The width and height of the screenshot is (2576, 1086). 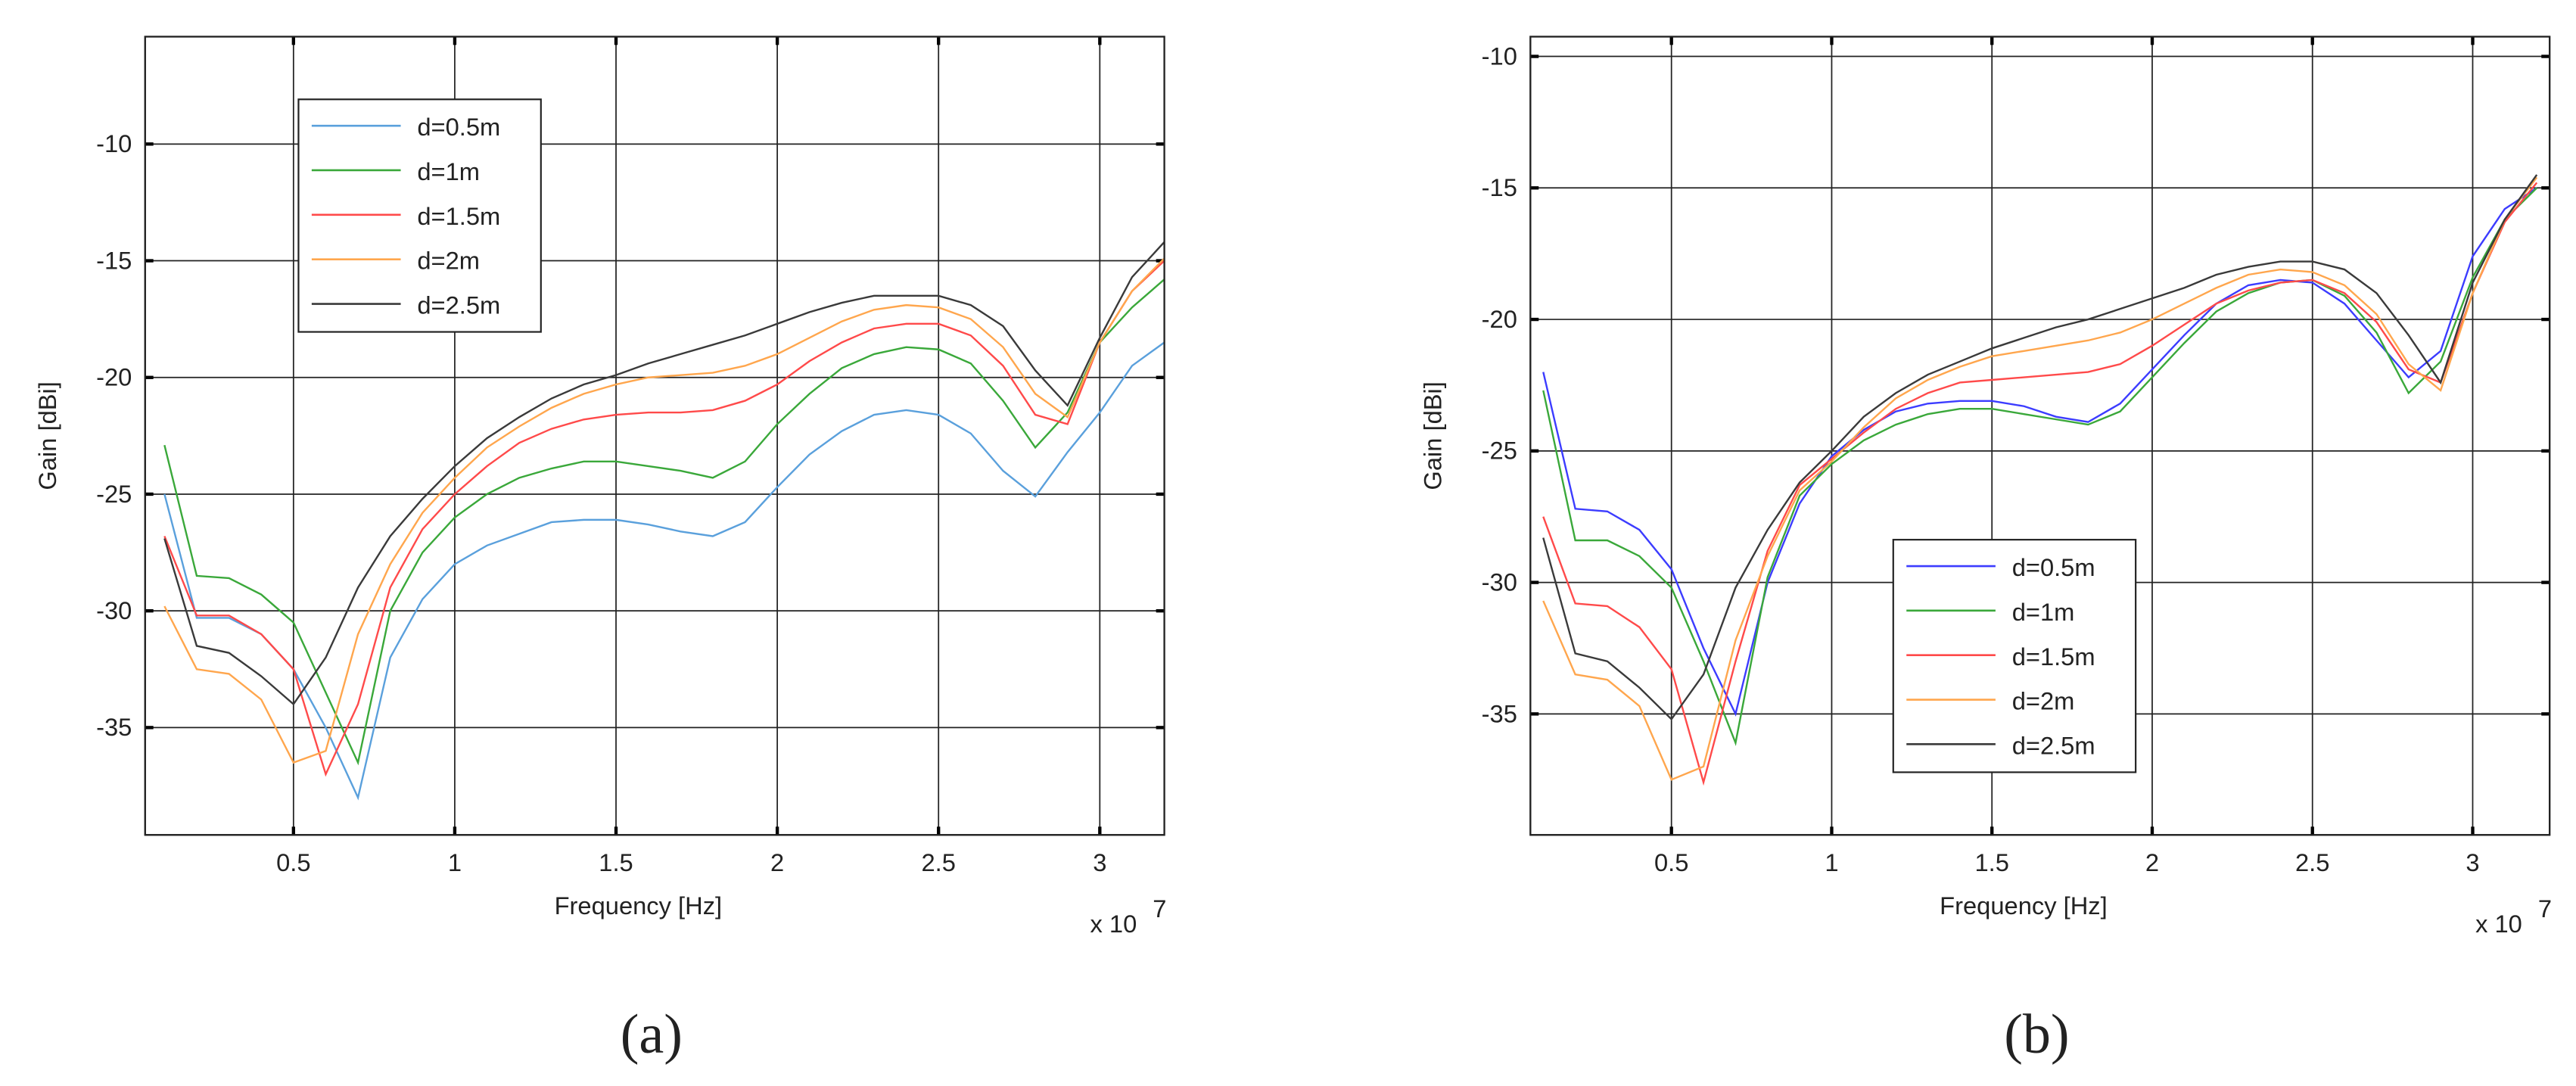 What do you see at coordinates (652, 1035) in the screenshot?
I see `caption: (a)` at bounding box center [652, 1035].